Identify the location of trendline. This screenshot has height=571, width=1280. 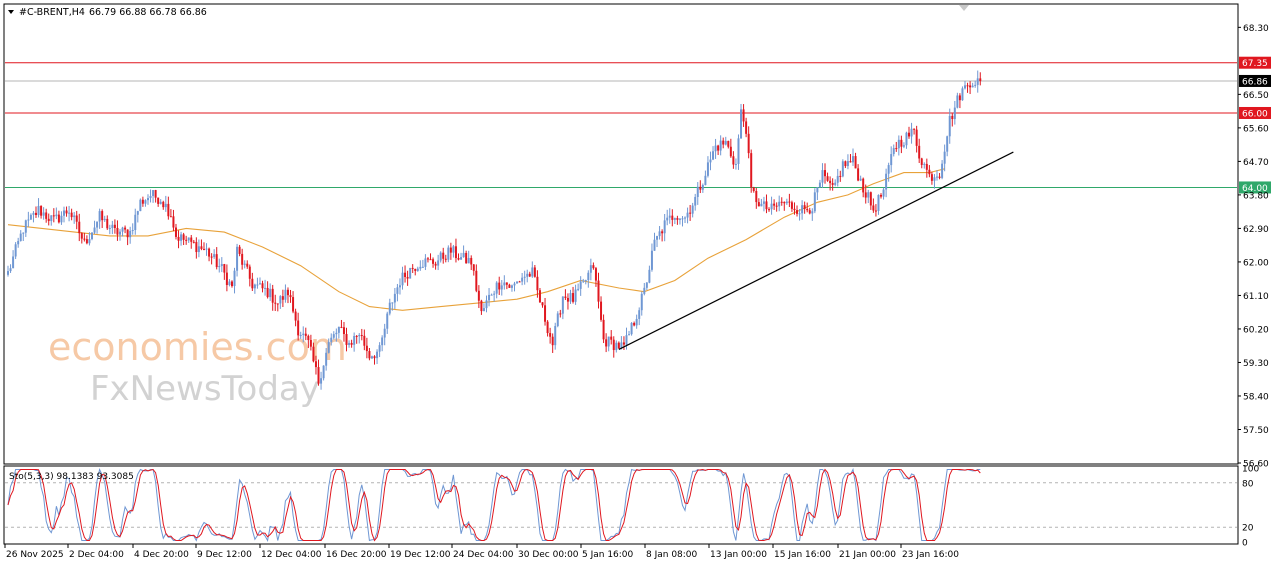
(816, 250).